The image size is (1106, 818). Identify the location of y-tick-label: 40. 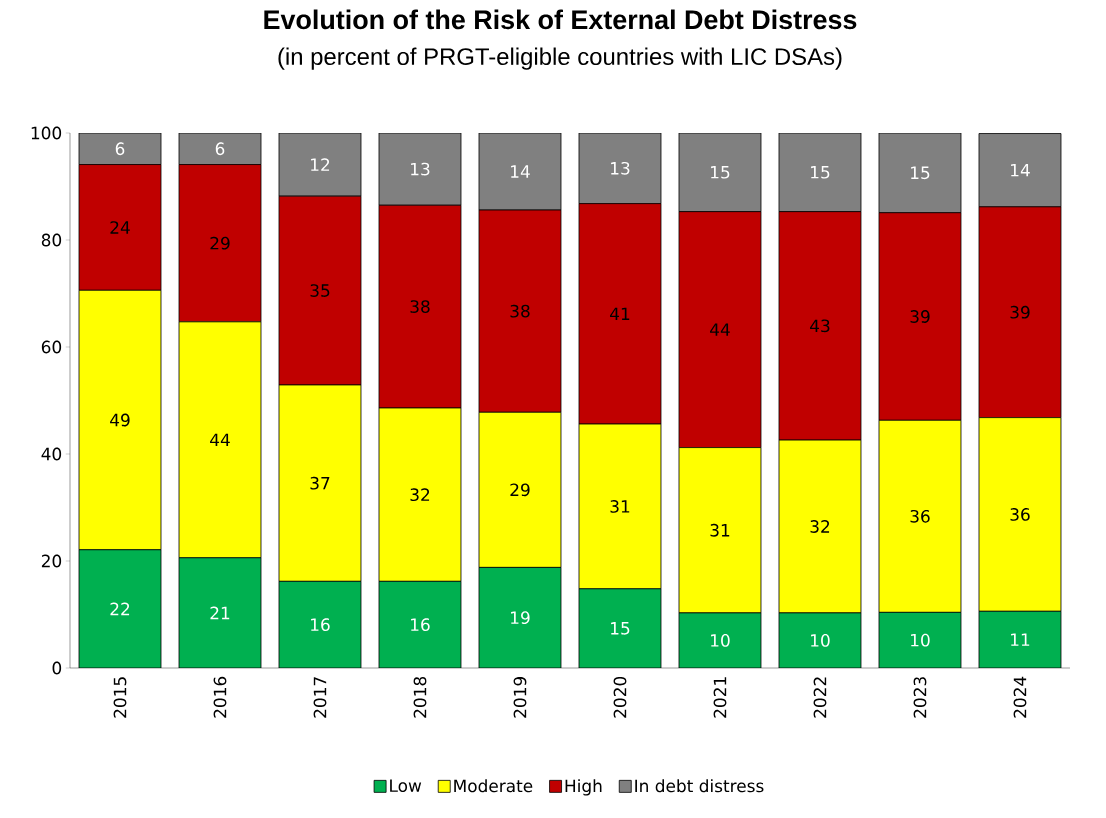
(51, 454).